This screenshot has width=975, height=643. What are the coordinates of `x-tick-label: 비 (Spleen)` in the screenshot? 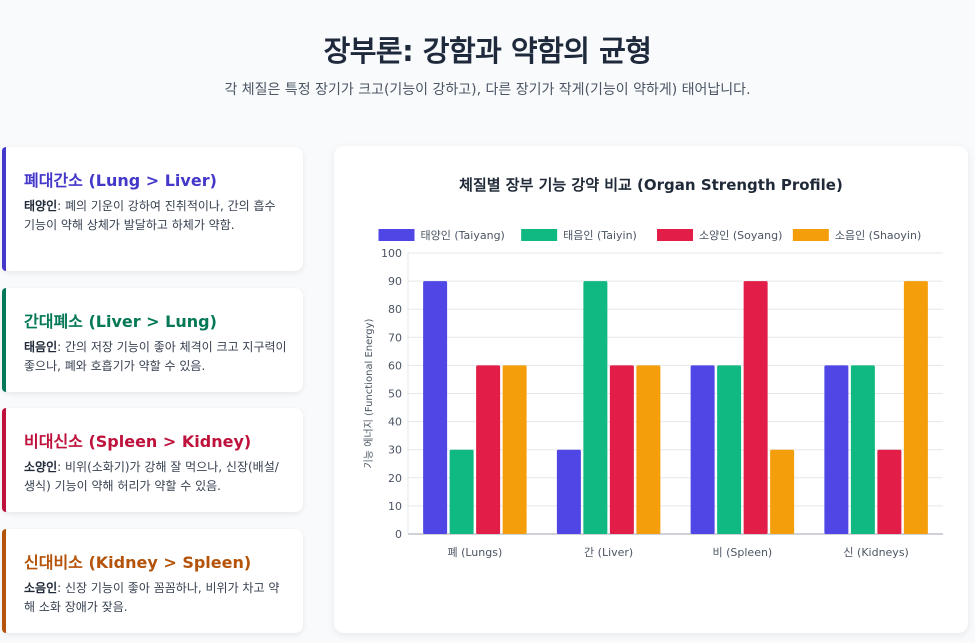 It's located at (743, 552).